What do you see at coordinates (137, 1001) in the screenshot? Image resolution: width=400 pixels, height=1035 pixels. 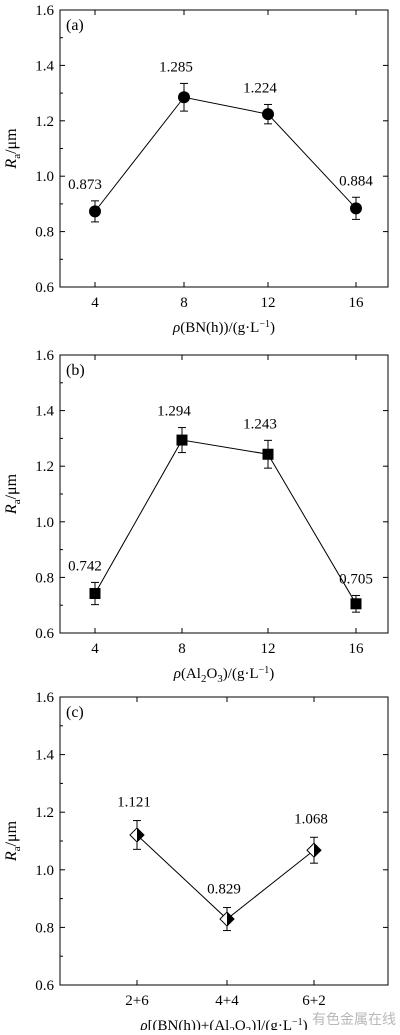 I see `x-tick-label: 2+6` at bounding box center [137, 1001].